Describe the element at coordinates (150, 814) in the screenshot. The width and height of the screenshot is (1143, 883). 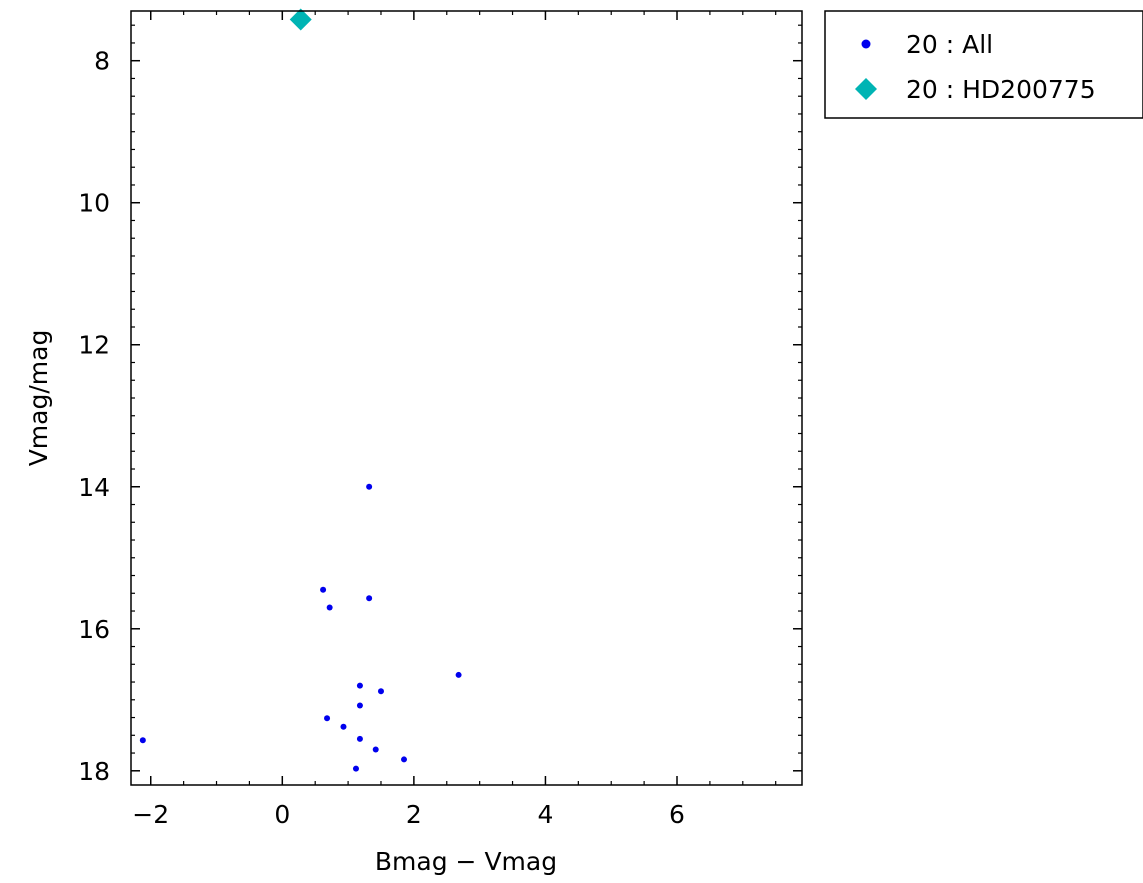
I see `x-tick-label: −2` at that location.